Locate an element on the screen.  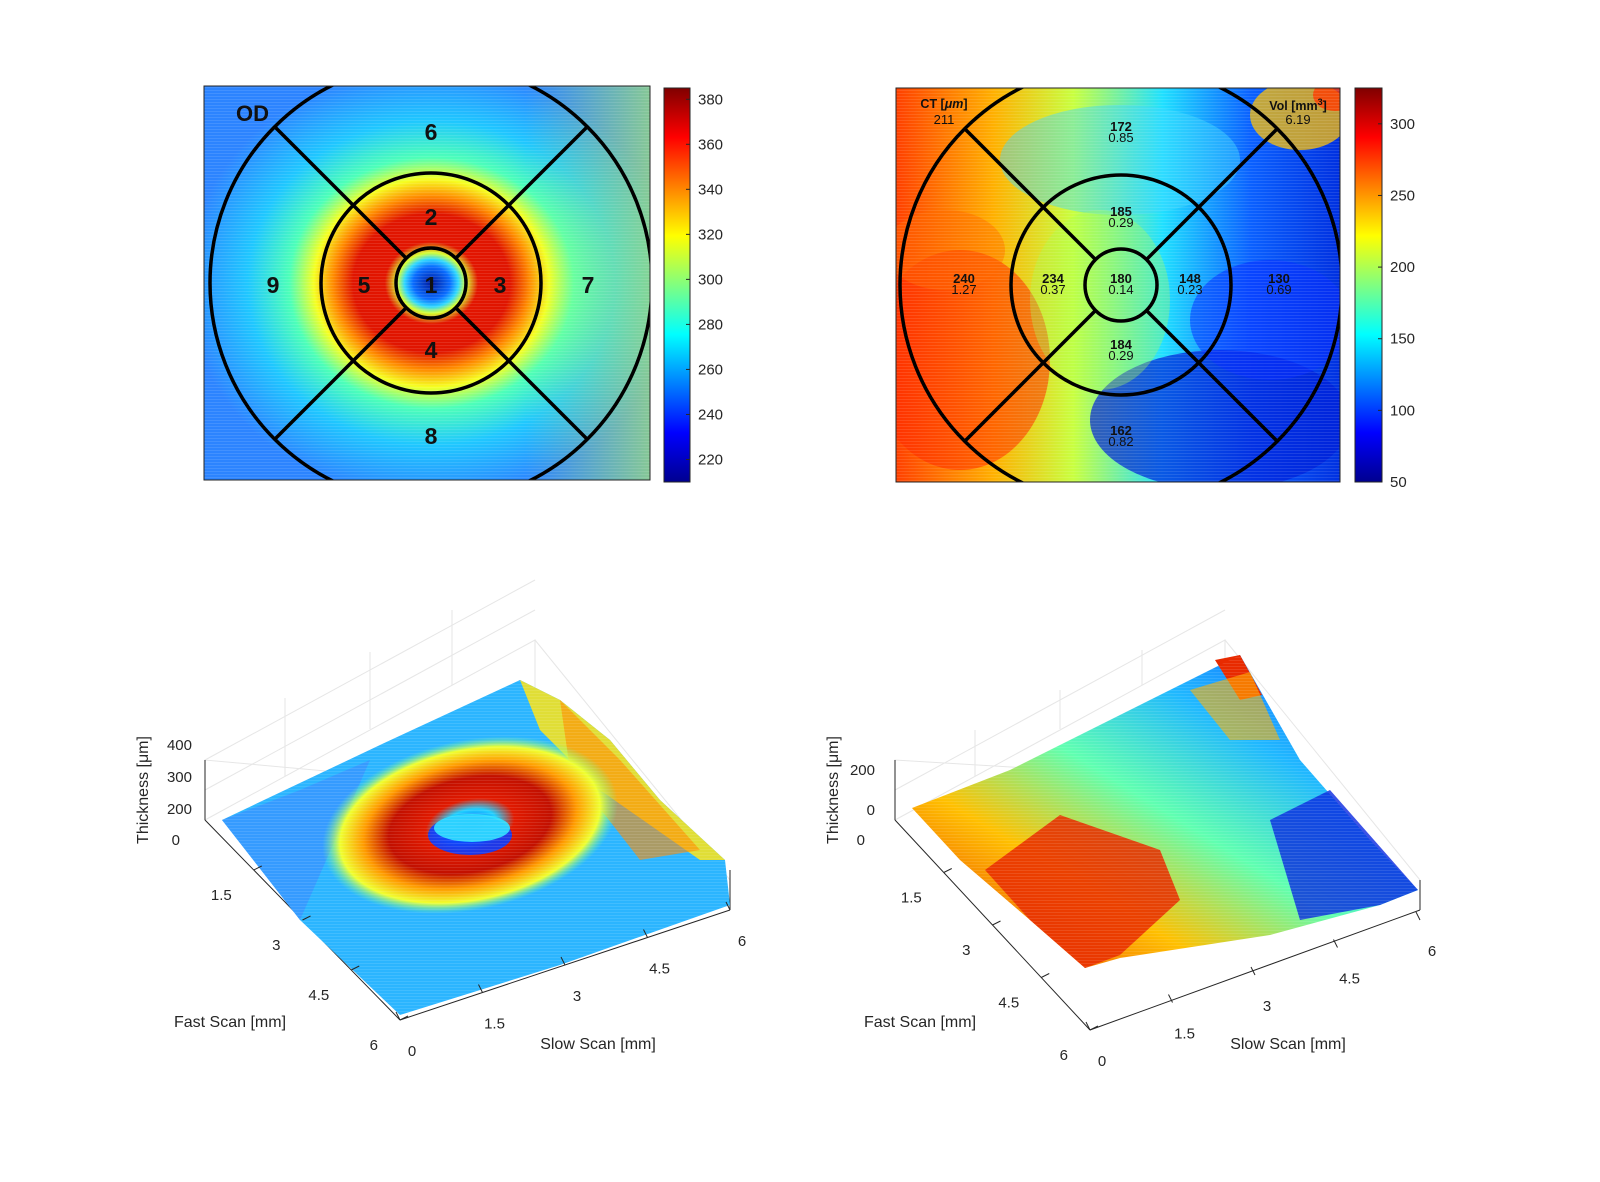
ct-header: CT [μm] is located at coordinates (943, 104).